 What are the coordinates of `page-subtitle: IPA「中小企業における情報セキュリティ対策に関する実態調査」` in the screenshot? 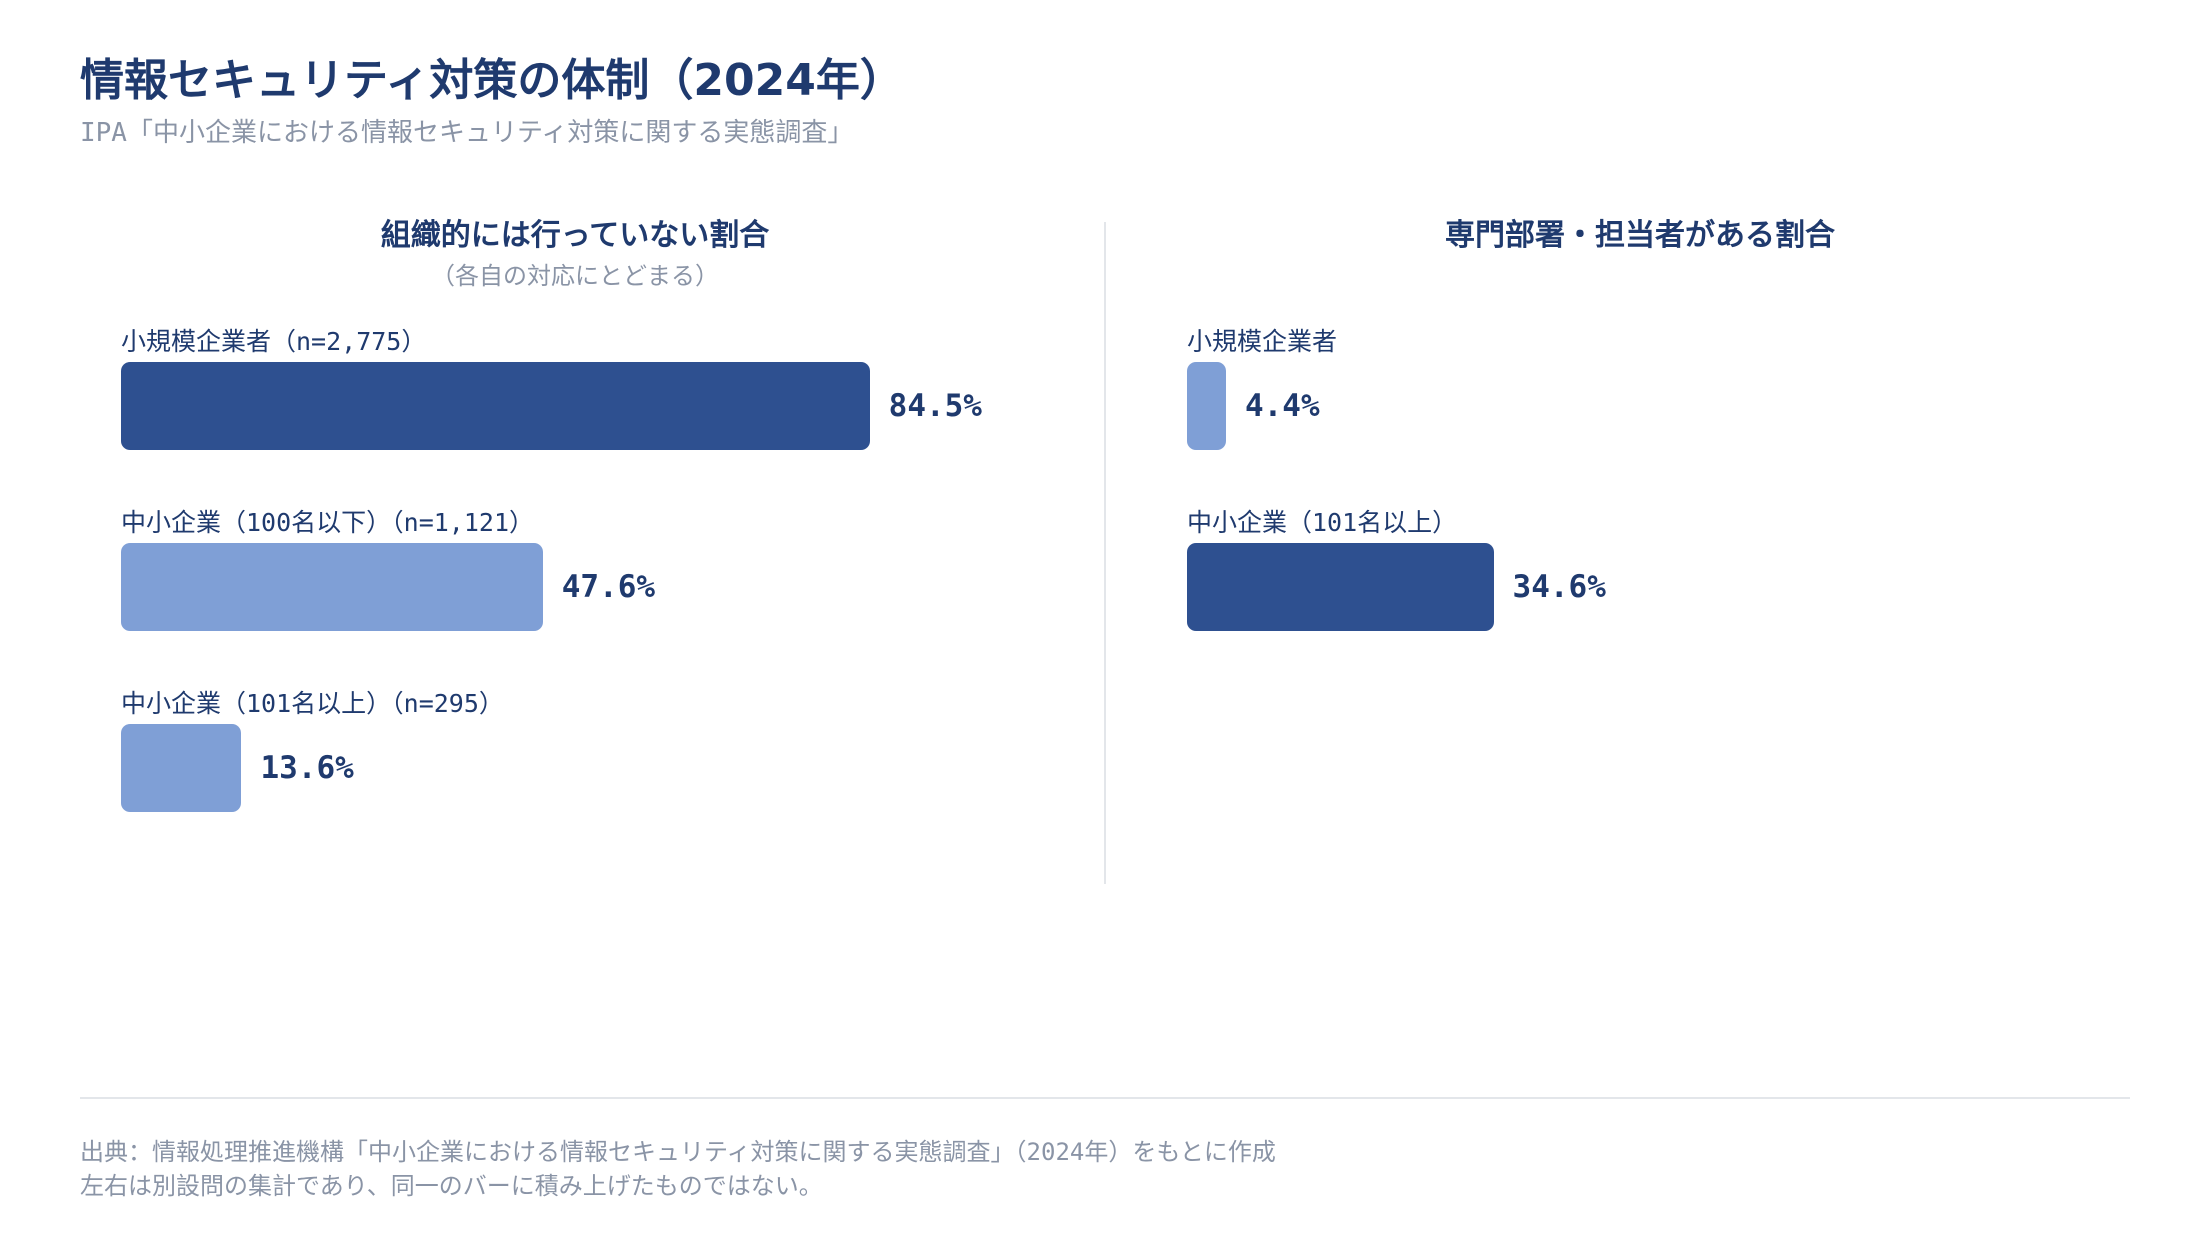 It's located at (467, 133).